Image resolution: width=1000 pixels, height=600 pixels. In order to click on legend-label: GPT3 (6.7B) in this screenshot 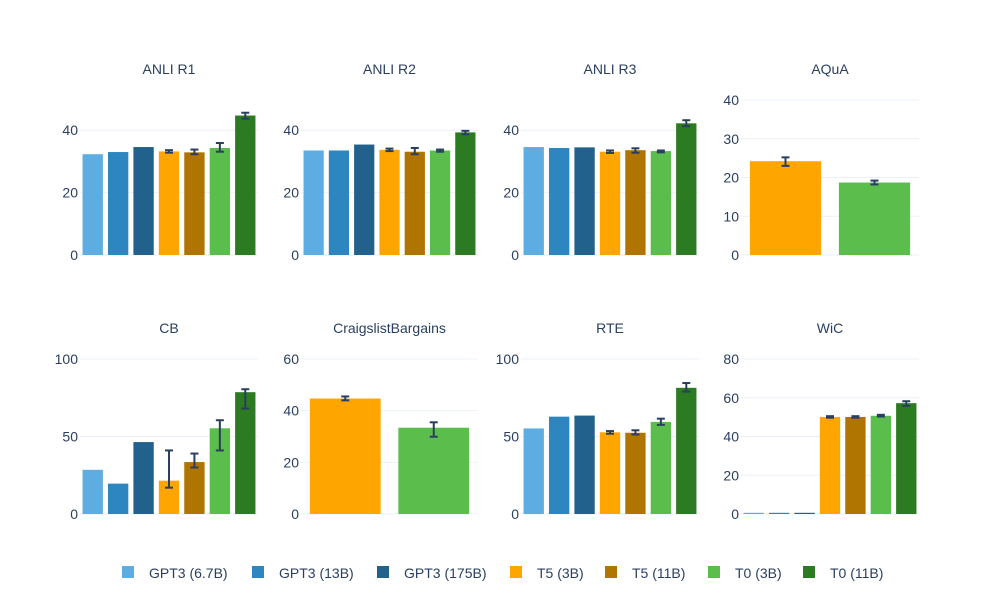, I will do `click(188, 573)`.